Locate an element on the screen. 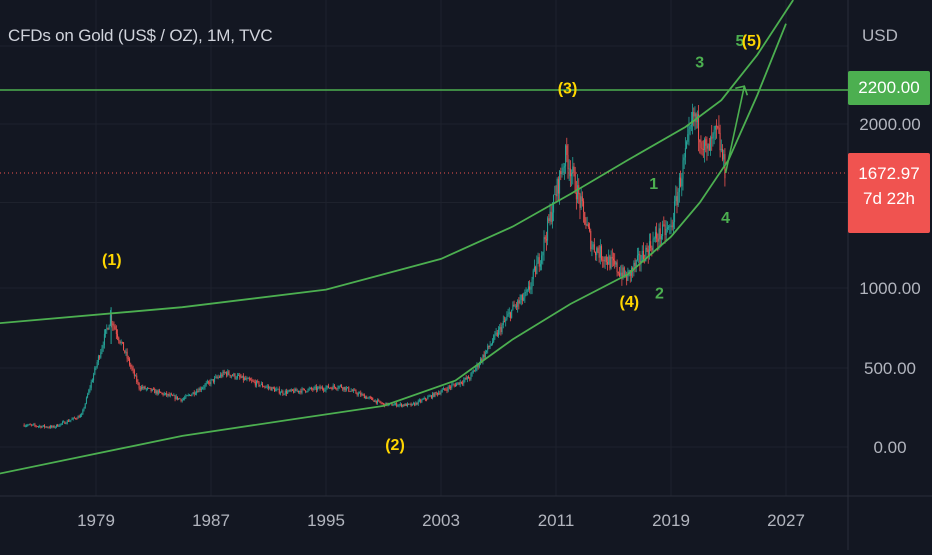 The image size is (932, 555). x-tick-label: 1987 is located at coordinates (211, 520).